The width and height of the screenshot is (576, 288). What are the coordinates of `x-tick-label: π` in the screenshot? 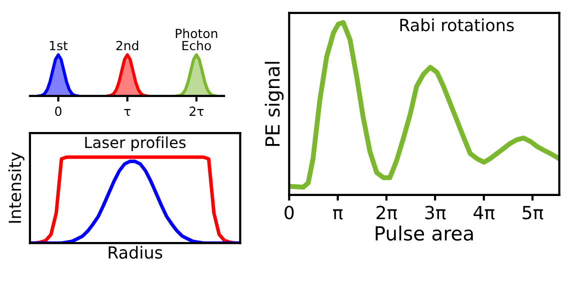 It's located at (338, 214).